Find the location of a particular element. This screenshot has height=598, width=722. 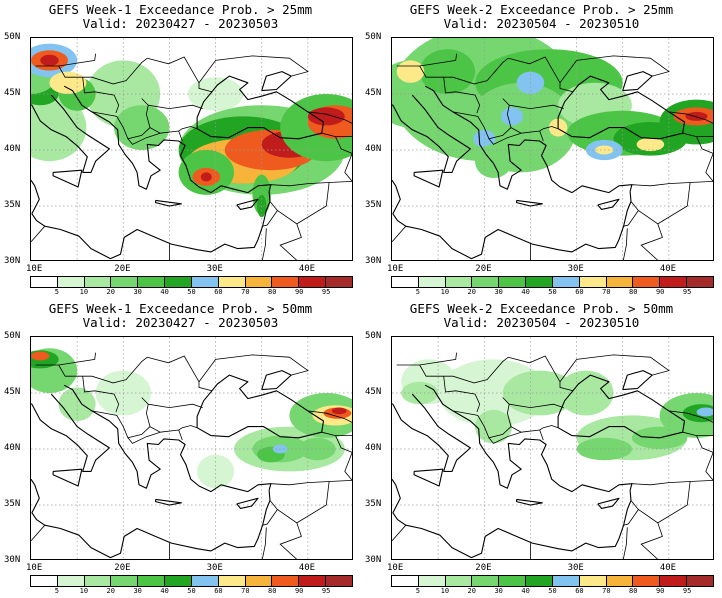

color-bar-label: 30 is located at coordinates (498, 292).